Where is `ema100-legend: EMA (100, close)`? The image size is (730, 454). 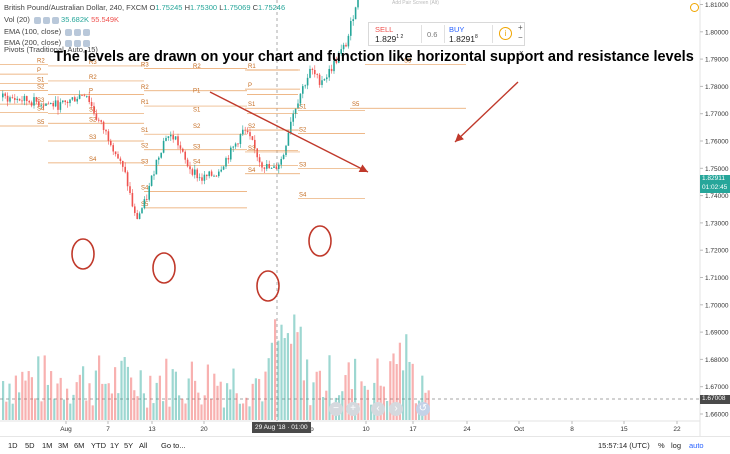
ema100-legend: EMA (100, close) is located at coordinates (47, 31).